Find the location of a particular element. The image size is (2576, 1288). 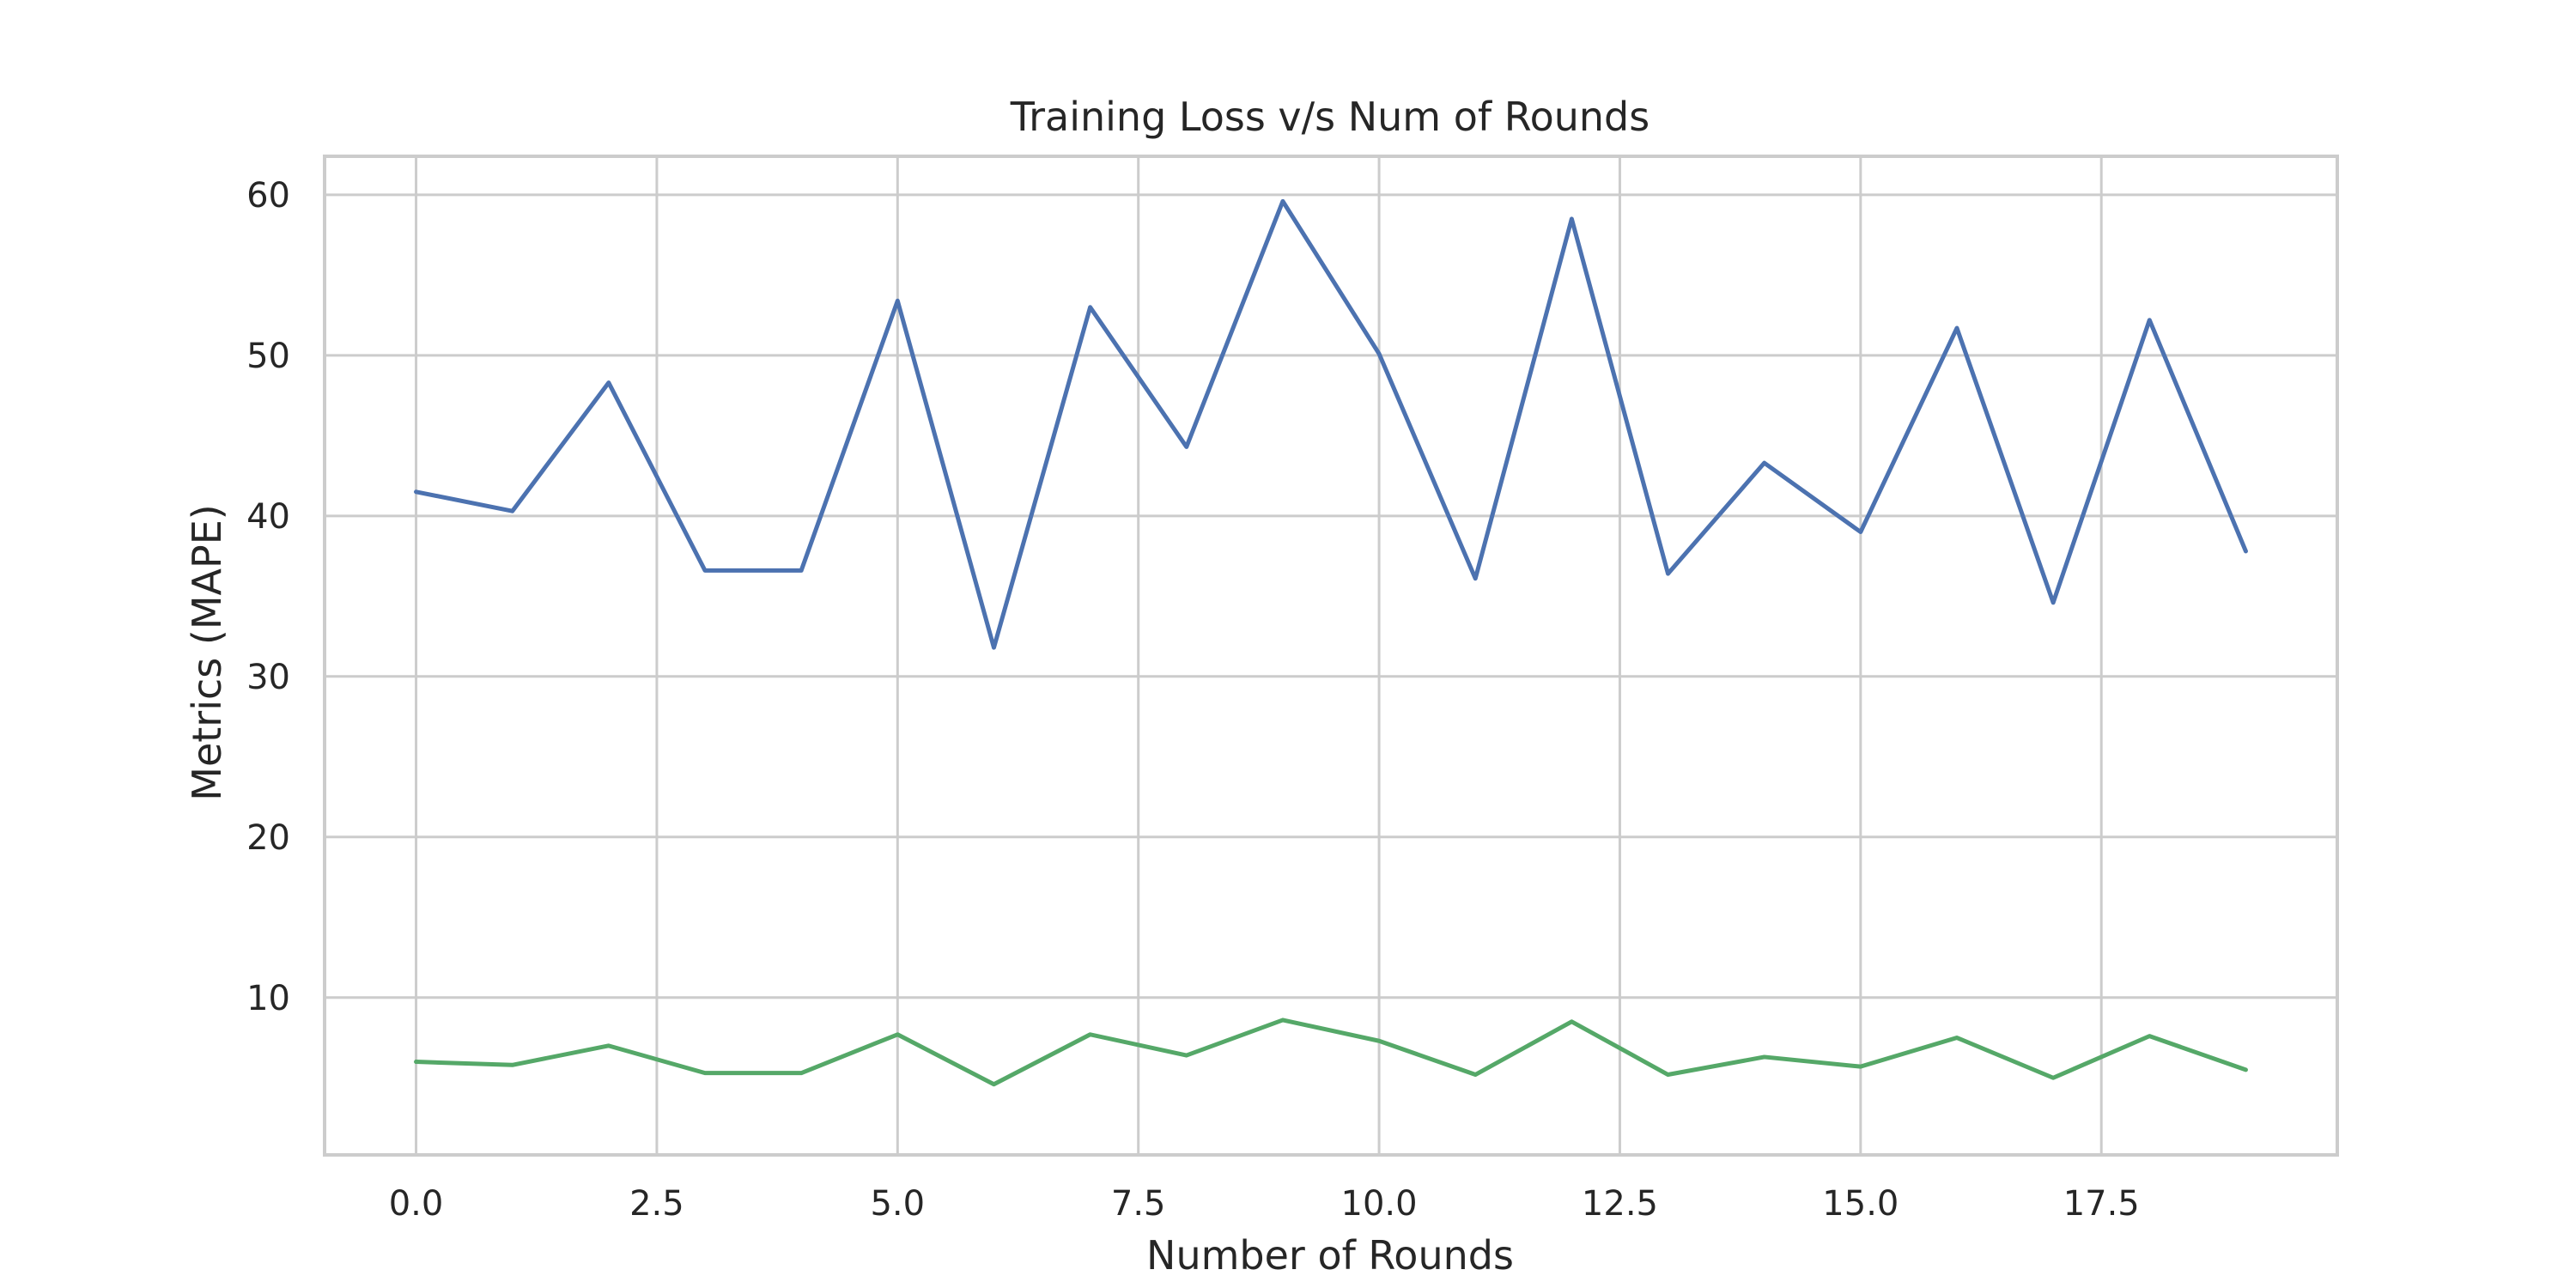

y-tick-label: 60 is located at coordinates (268, 196).